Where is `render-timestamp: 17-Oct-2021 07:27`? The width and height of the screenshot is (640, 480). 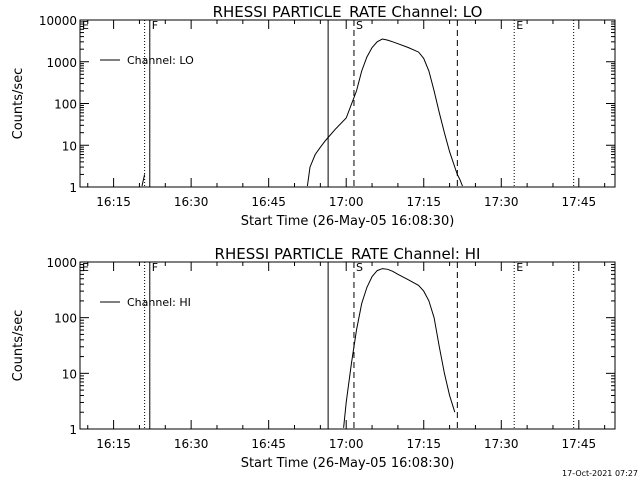 render-timestamp: 17-Oct-2021 07:27 is located at coordinates (600, 473).